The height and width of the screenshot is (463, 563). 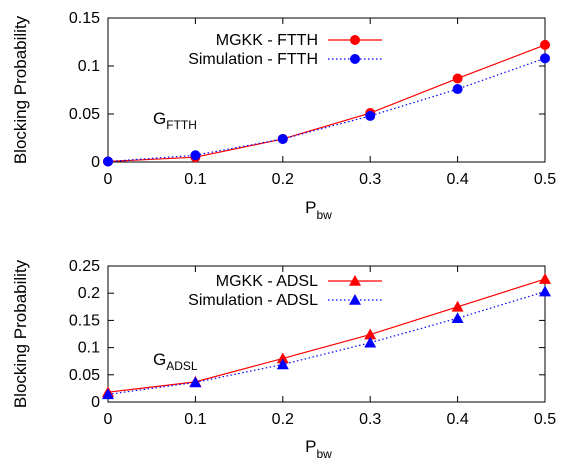 I want to click on legend-label: MGKK - FTTH, so click(x=267, y=40).